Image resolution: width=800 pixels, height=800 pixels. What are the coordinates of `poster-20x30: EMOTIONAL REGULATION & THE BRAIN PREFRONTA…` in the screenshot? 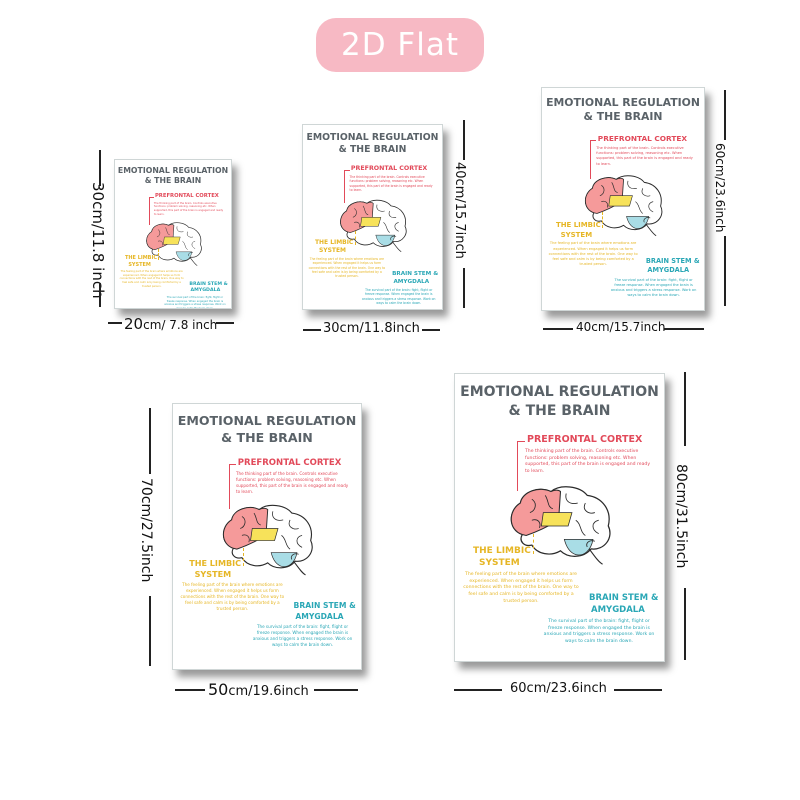 It's located at (173, 234).